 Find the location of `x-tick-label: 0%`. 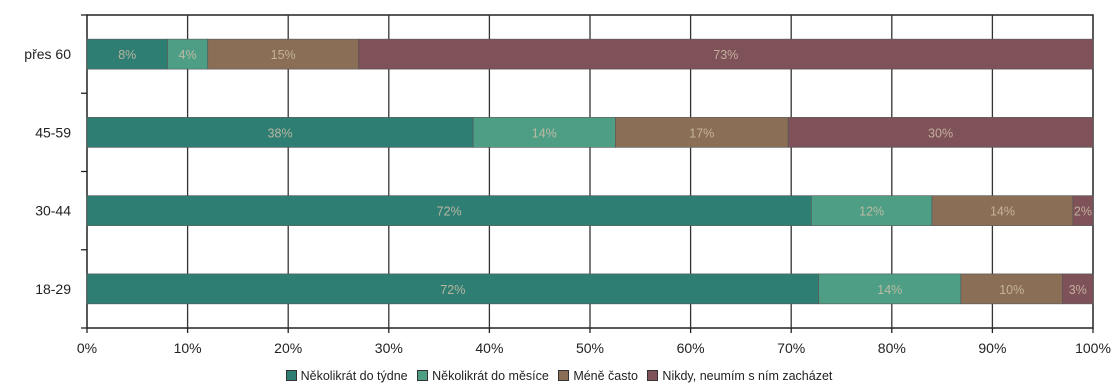

x-tick-label: 0% is located at coordinates (87, 348).